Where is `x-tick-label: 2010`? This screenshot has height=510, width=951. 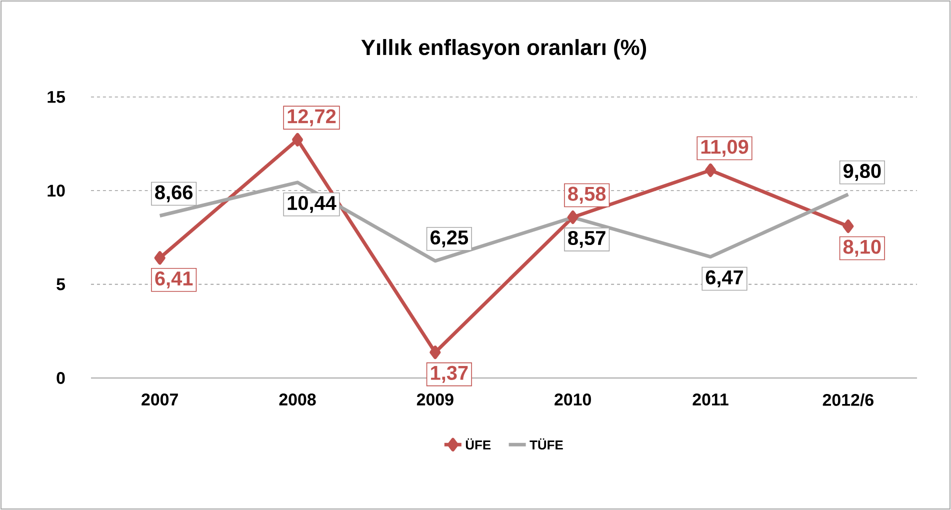
x-tick-label: 2010 is located at coordinates (572, 400).